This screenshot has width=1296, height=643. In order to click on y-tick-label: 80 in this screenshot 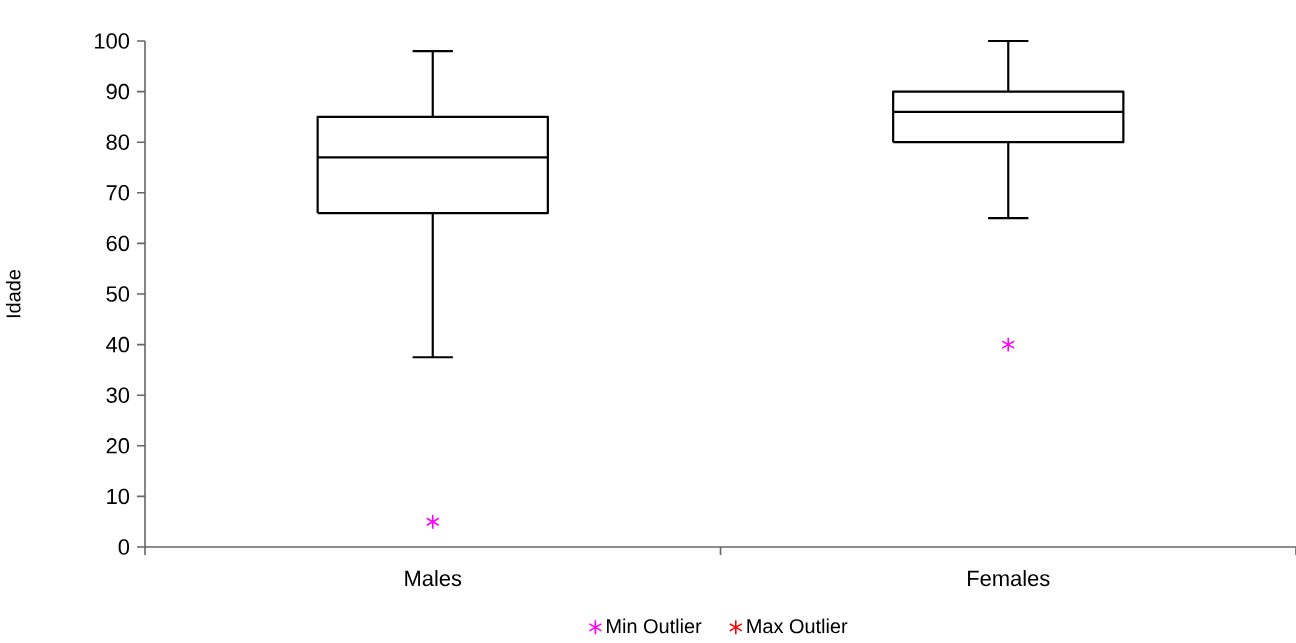, I will do `click(118, 142)`.